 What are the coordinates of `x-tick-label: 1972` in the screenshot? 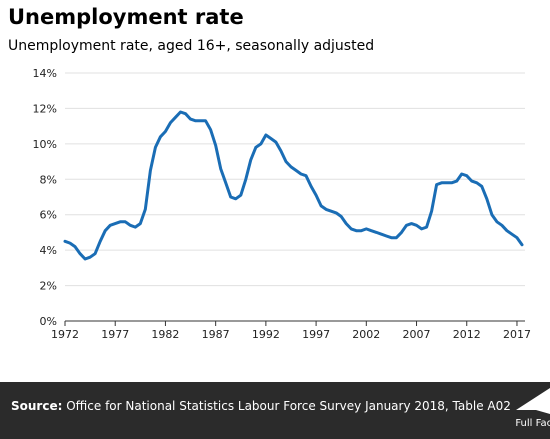 It's located at (65, 334).